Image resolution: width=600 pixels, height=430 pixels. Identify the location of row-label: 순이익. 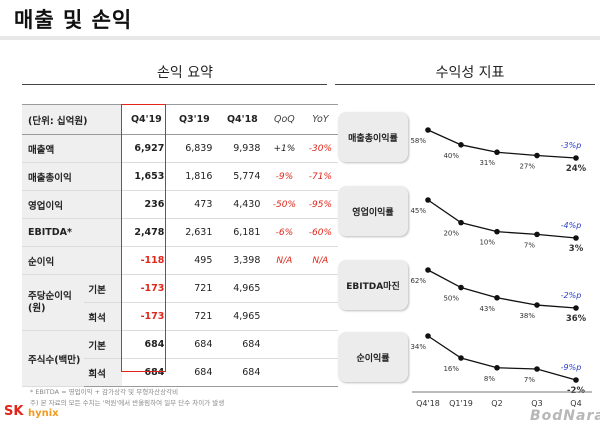
(72, 260).